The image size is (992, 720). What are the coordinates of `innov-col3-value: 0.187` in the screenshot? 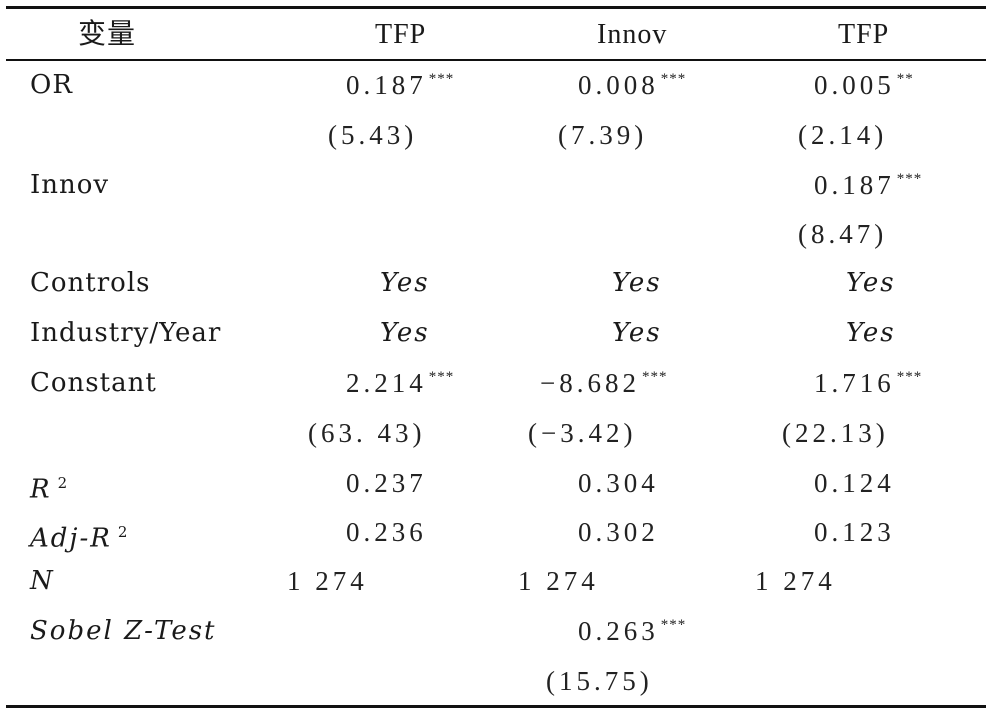 It's located at (854, 185).